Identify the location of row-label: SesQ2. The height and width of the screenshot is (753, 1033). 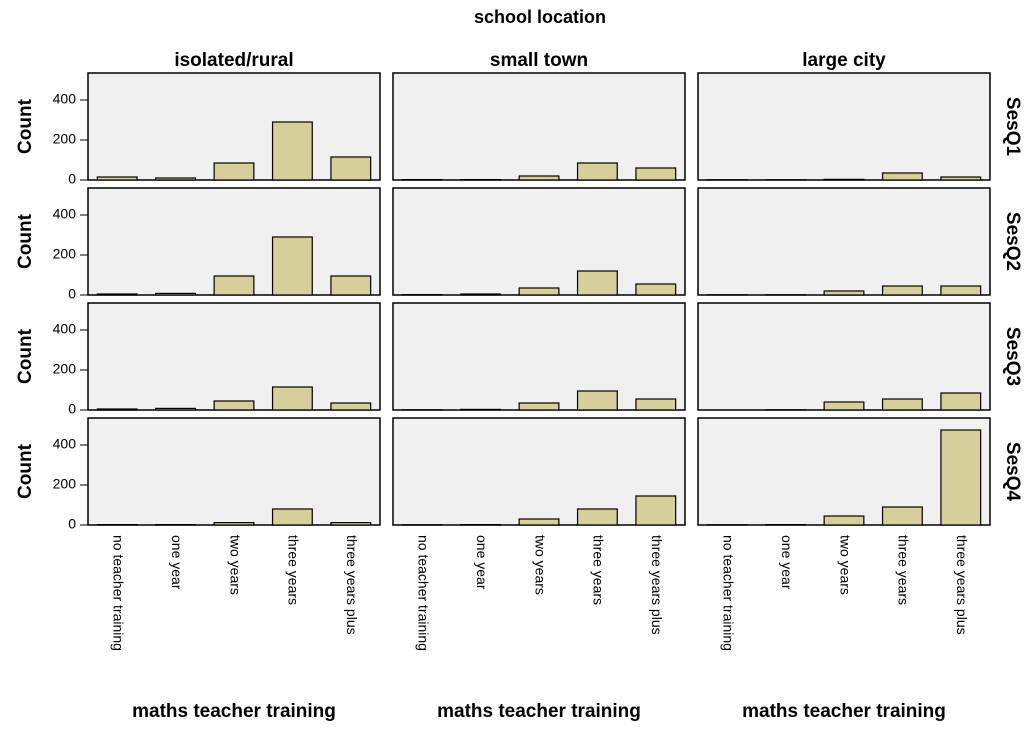
(1012, 241).